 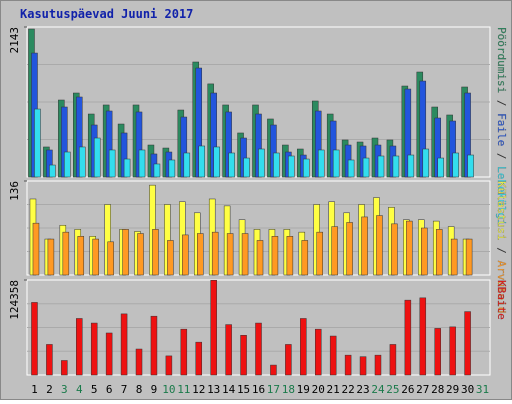 I want to click on x-tick-label: 31, so click(x=482, y=389).